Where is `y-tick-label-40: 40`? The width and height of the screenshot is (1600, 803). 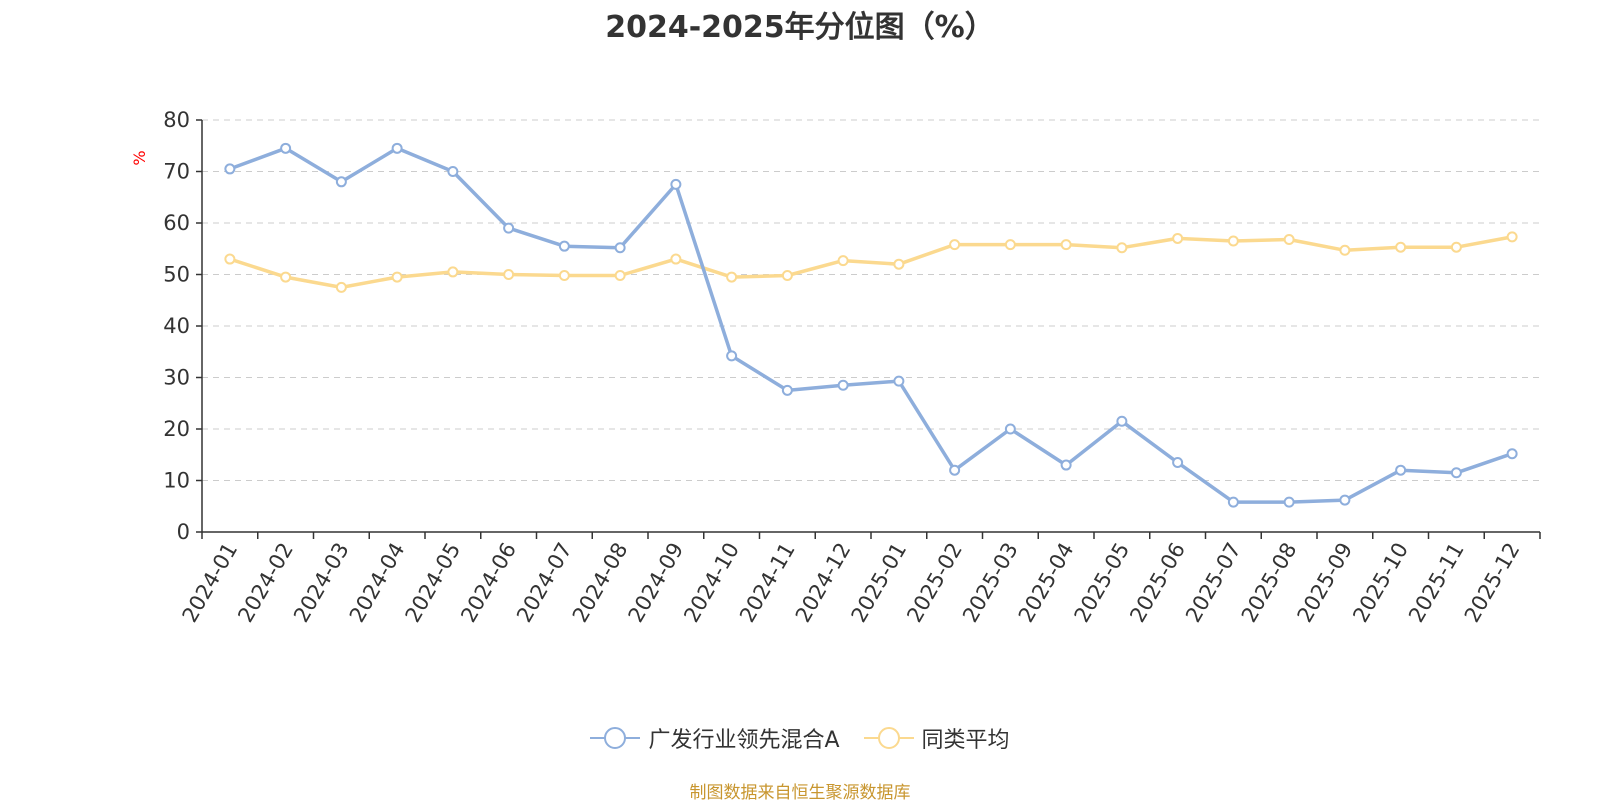
y-tick-label-40: 40 is located at coordinates (176, 326).